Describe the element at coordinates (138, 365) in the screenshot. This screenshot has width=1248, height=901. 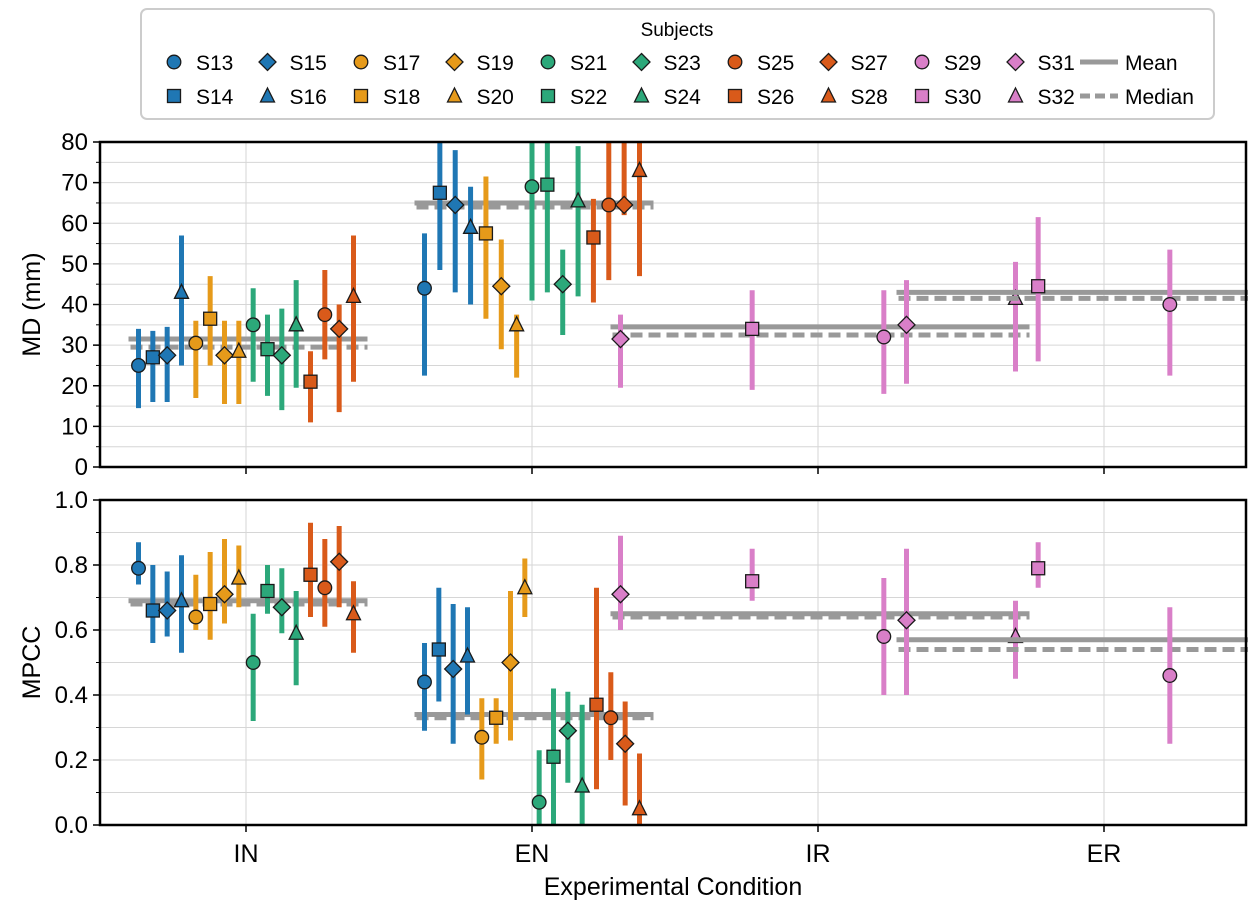
I see `point-s13-in` at that location.